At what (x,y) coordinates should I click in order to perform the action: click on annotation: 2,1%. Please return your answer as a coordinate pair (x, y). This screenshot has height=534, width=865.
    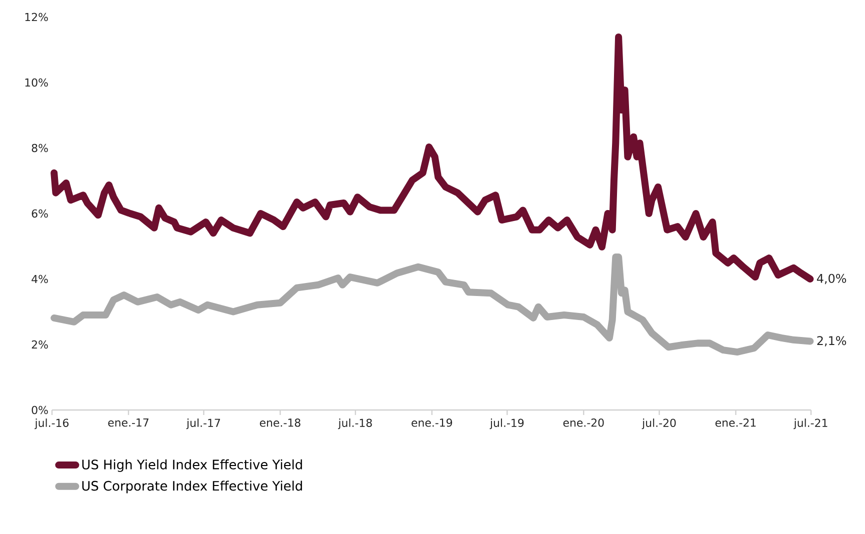
    Looking at the image, I should click on (831, 341).